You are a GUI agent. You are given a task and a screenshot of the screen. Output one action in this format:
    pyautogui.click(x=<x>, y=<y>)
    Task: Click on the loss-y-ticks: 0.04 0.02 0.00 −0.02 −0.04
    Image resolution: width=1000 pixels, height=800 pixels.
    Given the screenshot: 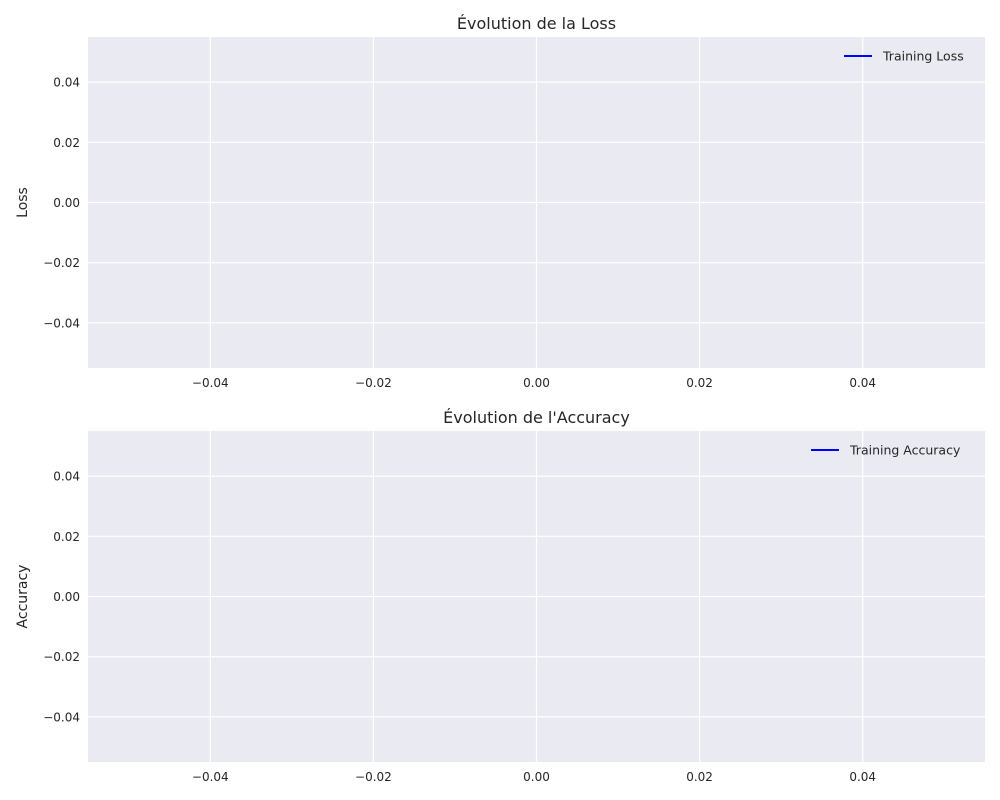 What is the action you would take?
    pyautogui.click(x=61, y=203)
    